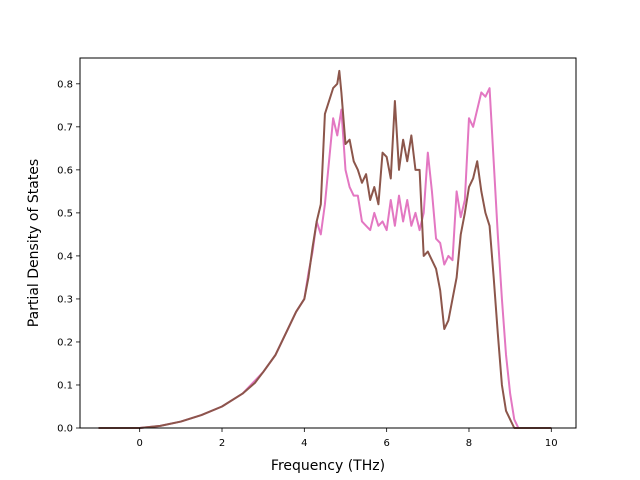  Describe the element at coordinates (65, 170) in the screenshot. I see `y-tick-label: 0.6` at that location.